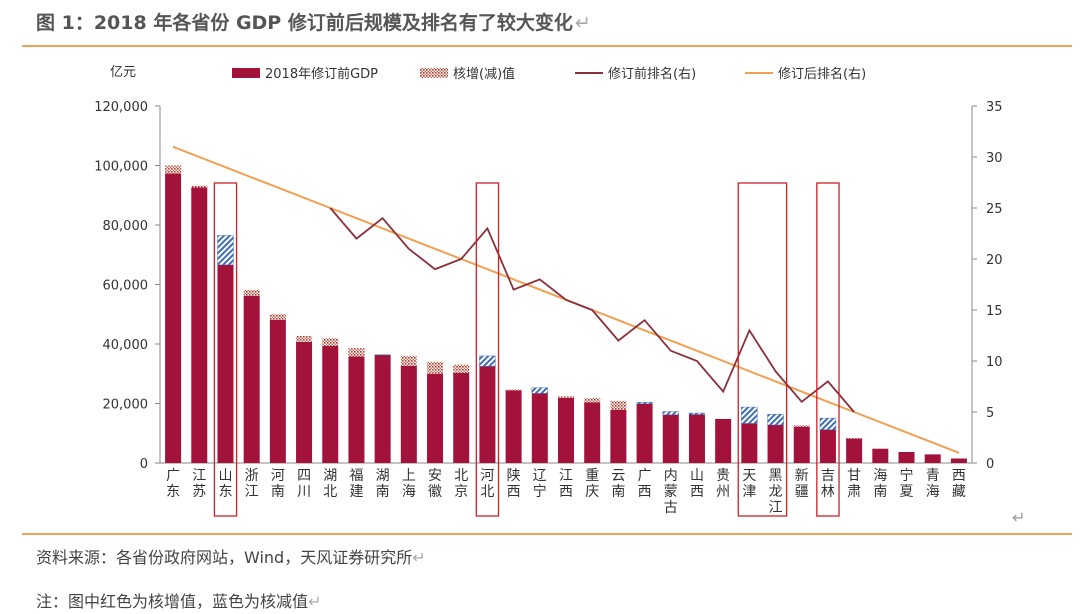  What do you see at coordinates (179, 601) in the screenshot?
I see `footnote: 注：图中红色为核增值，蓝色为核减值↵` at bounding box center [179, 601].